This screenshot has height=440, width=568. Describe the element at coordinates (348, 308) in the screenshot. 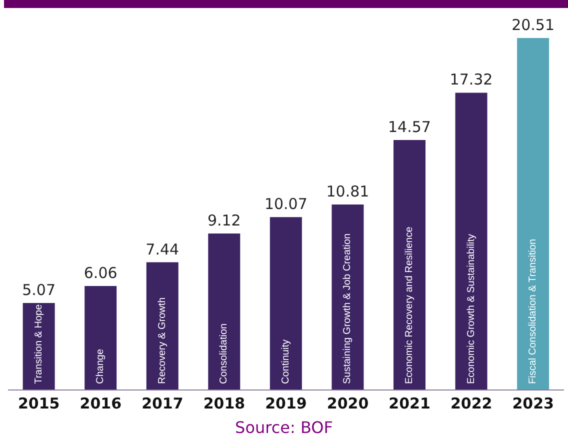

I see `annotation: Sustaining Growth & Job Creation` at that location.